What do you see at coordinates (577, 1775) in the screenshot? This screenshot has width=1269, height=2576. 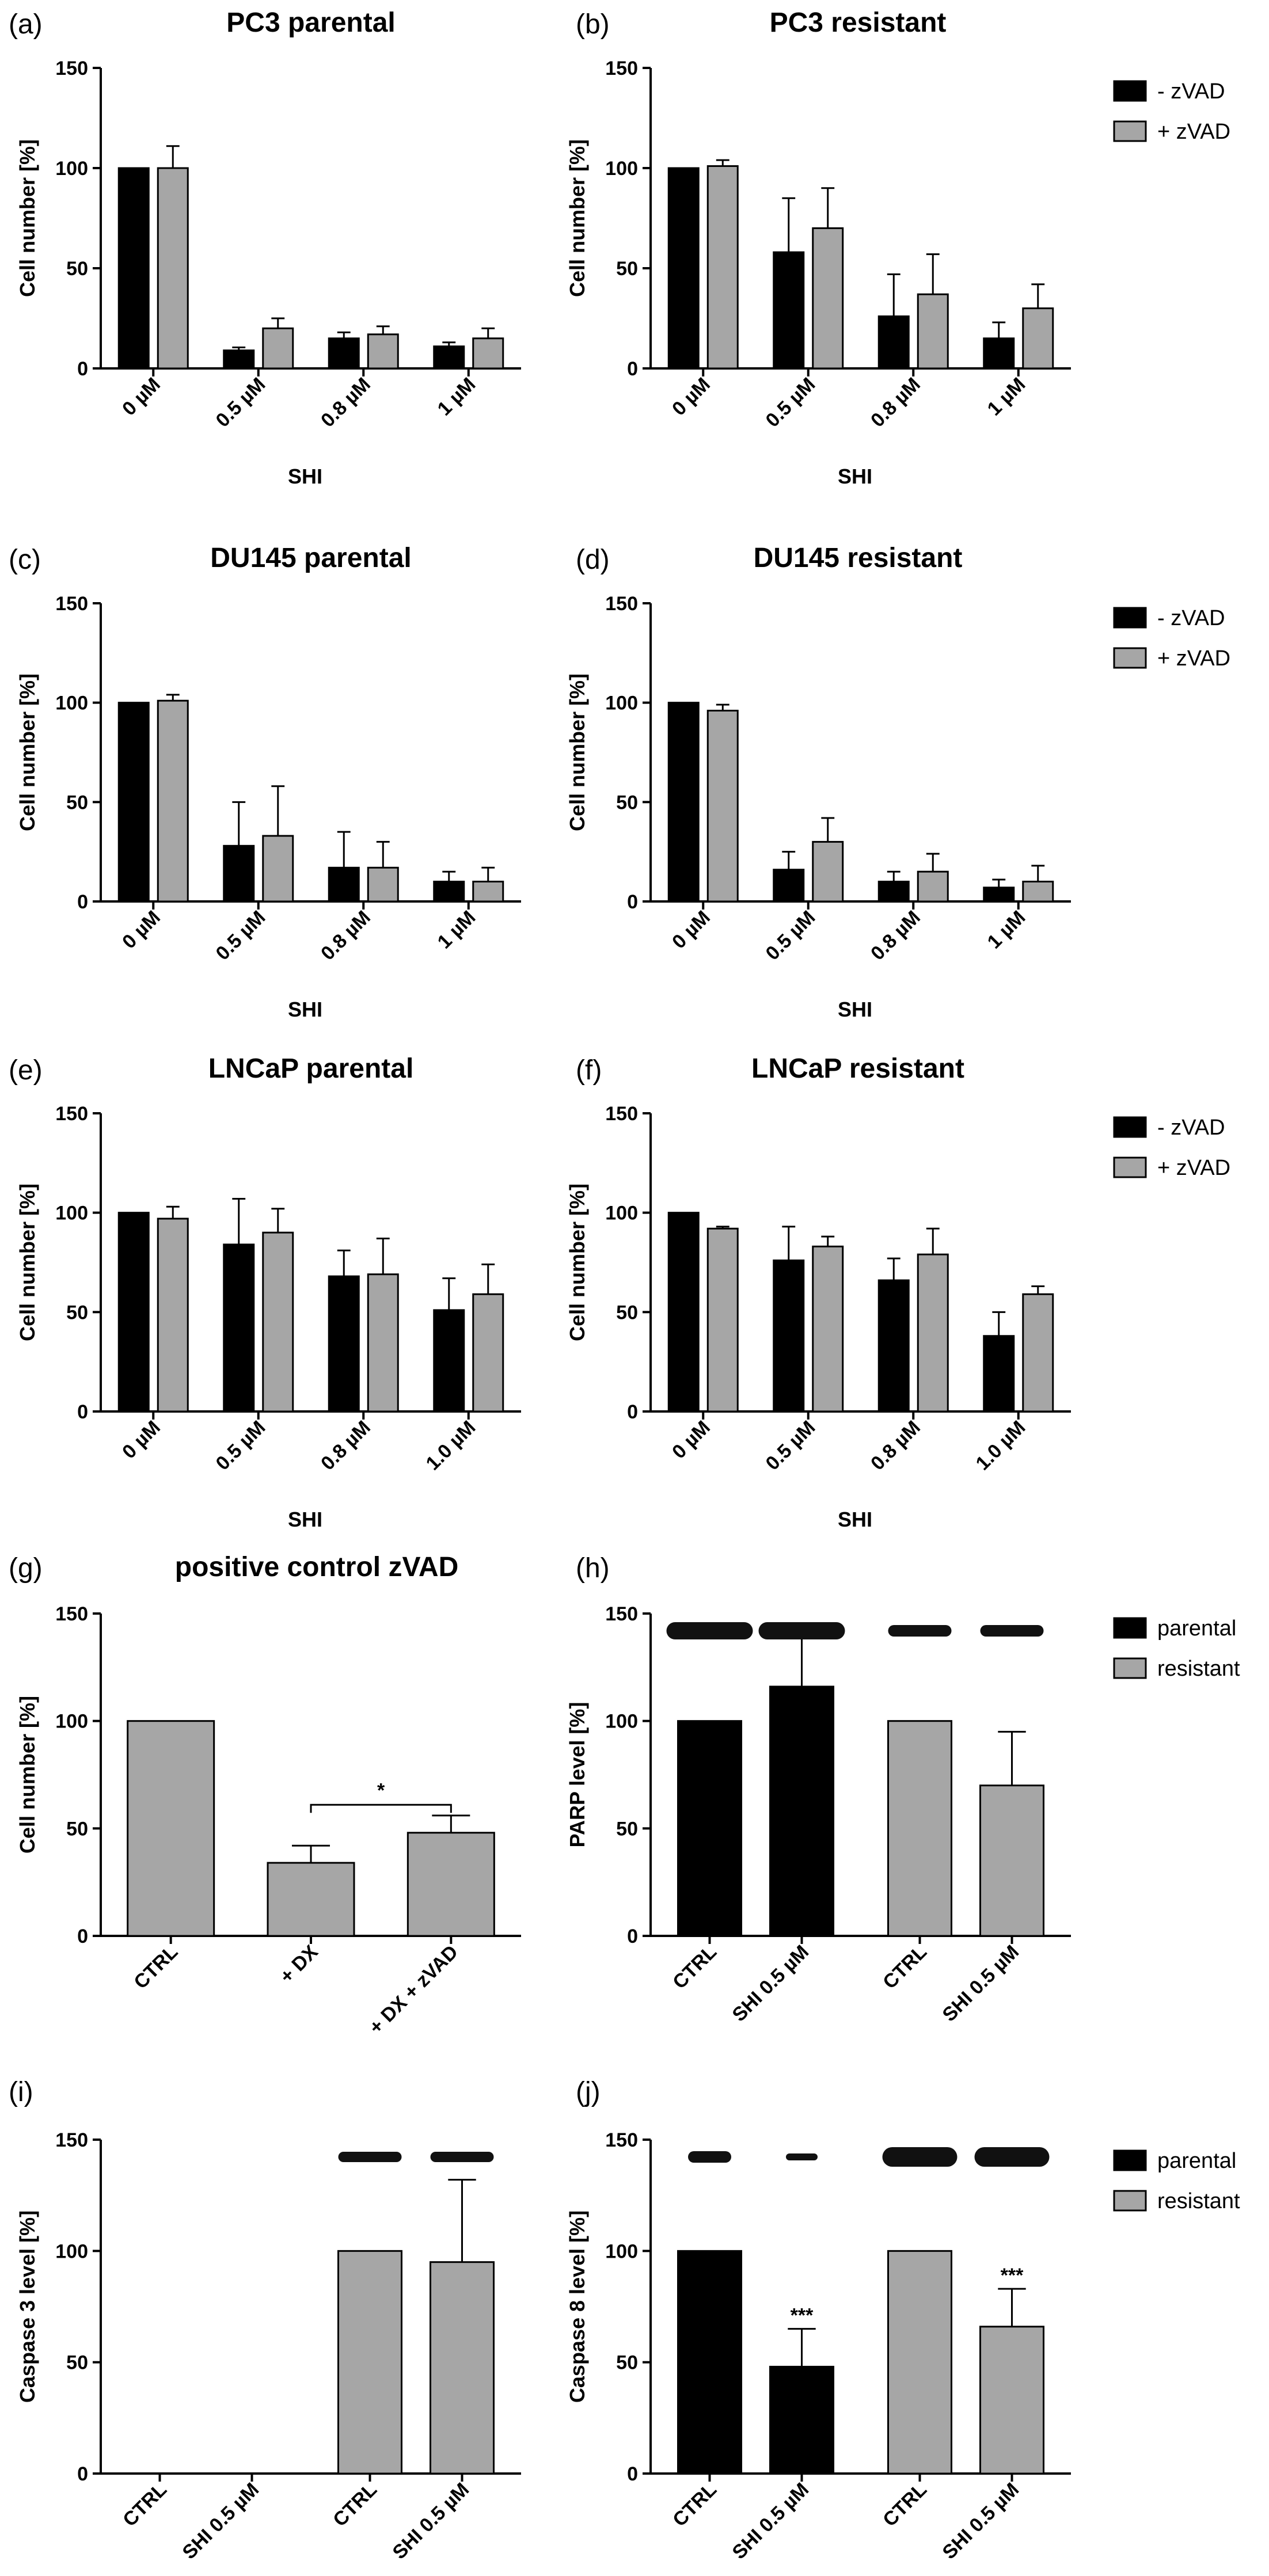 I see `y-axis-label: PARP level [%]` at bounding box center [577, 1775].